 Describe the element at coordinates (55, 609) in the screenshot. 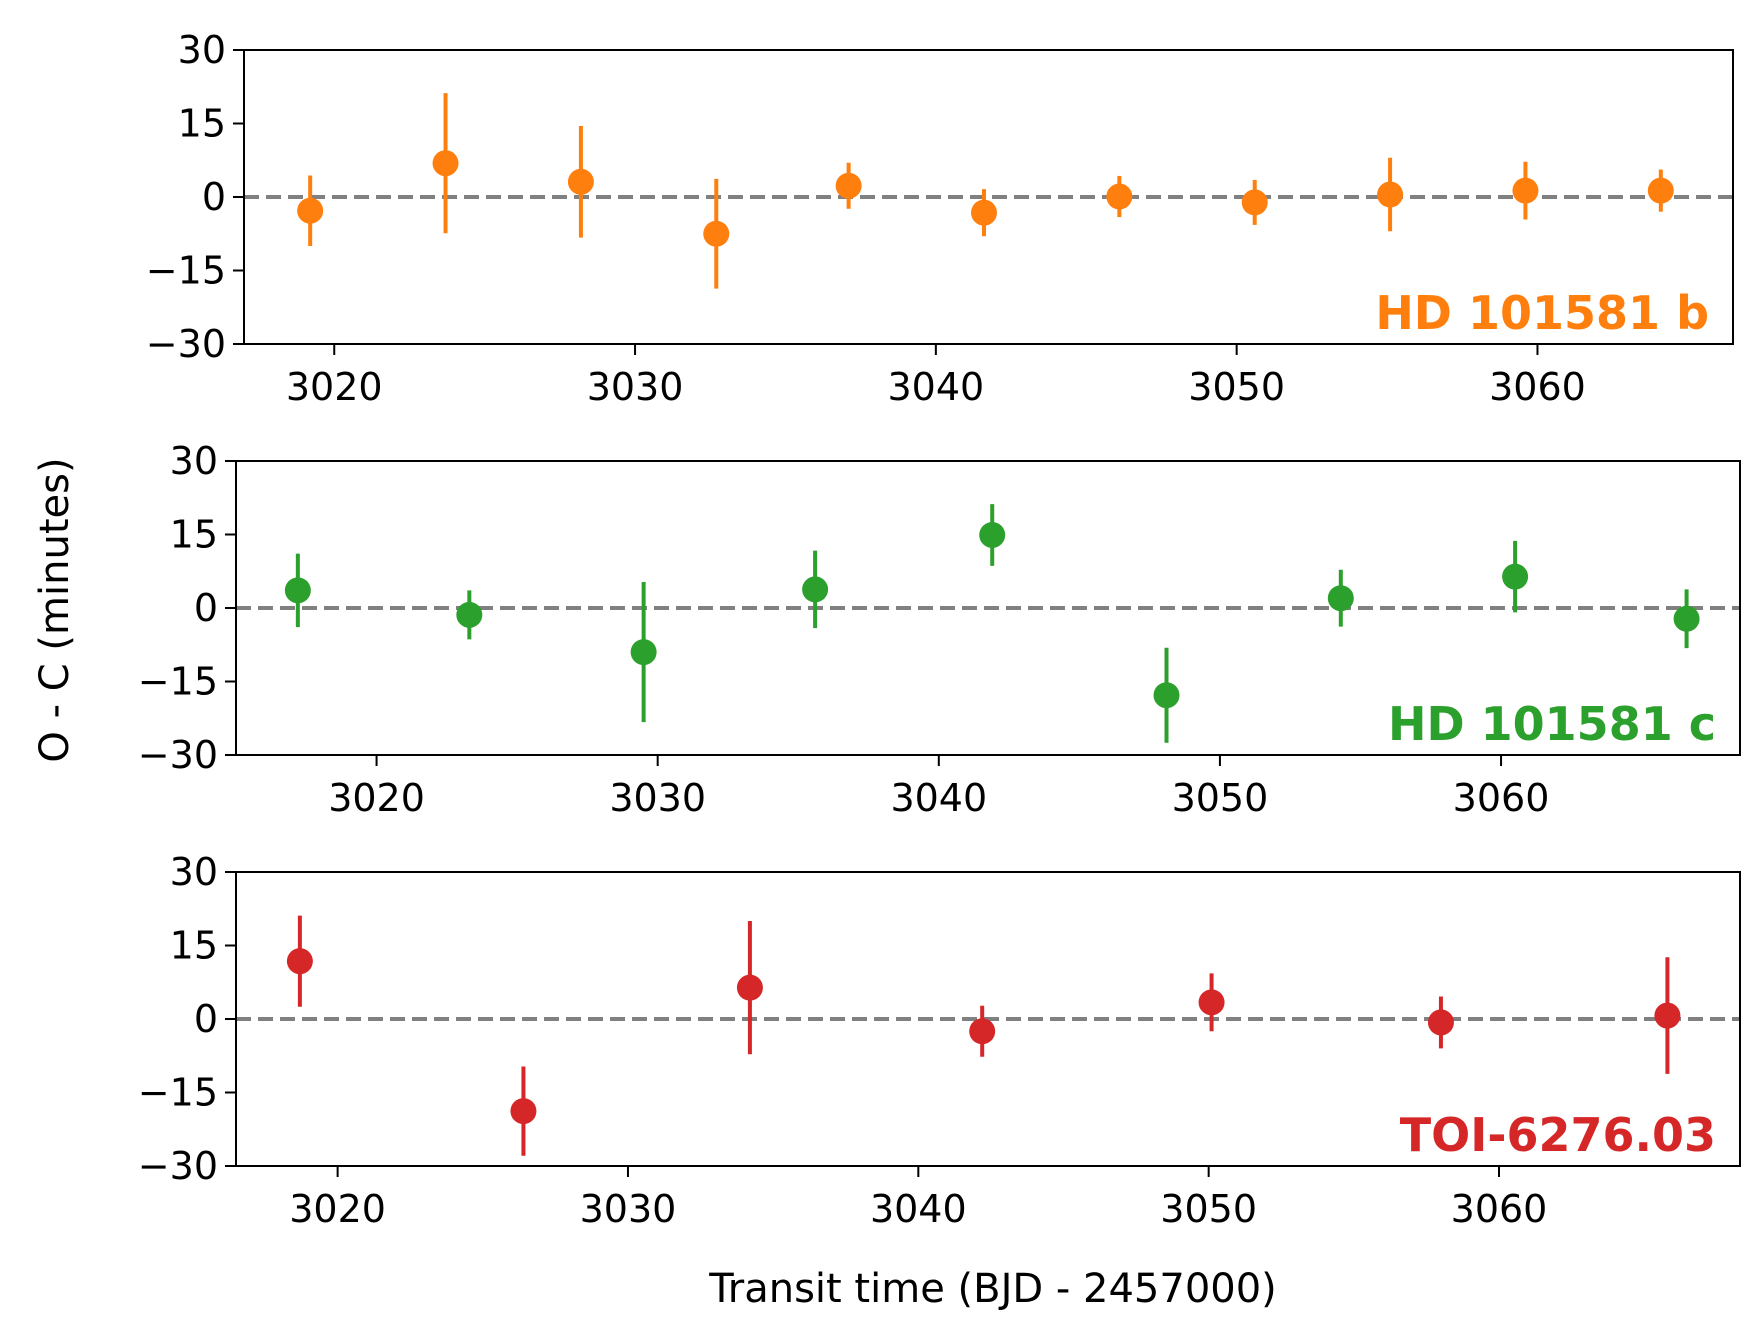

I see `y-axis-label: O - C (minutes)` at that location.